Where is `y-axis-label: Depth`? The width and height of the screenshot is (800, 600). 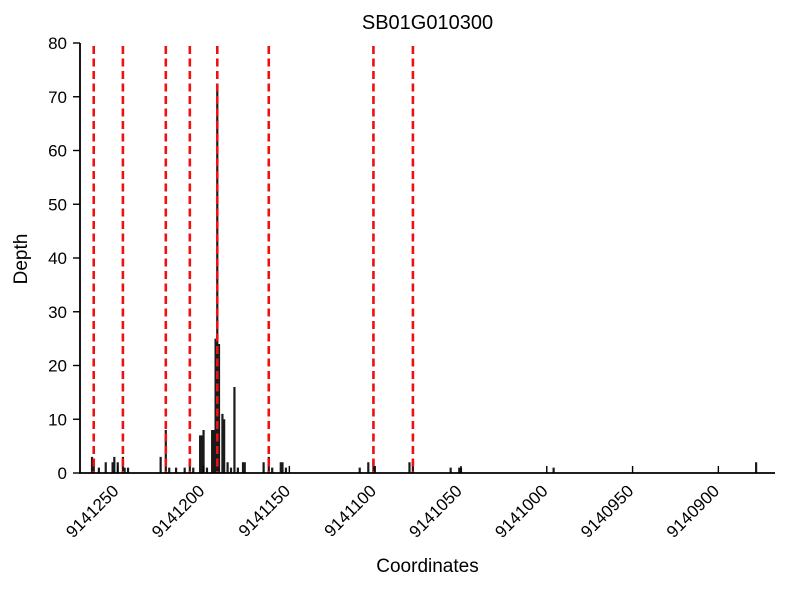
y-axis-label: Depth is located at coordinates (21, 259).